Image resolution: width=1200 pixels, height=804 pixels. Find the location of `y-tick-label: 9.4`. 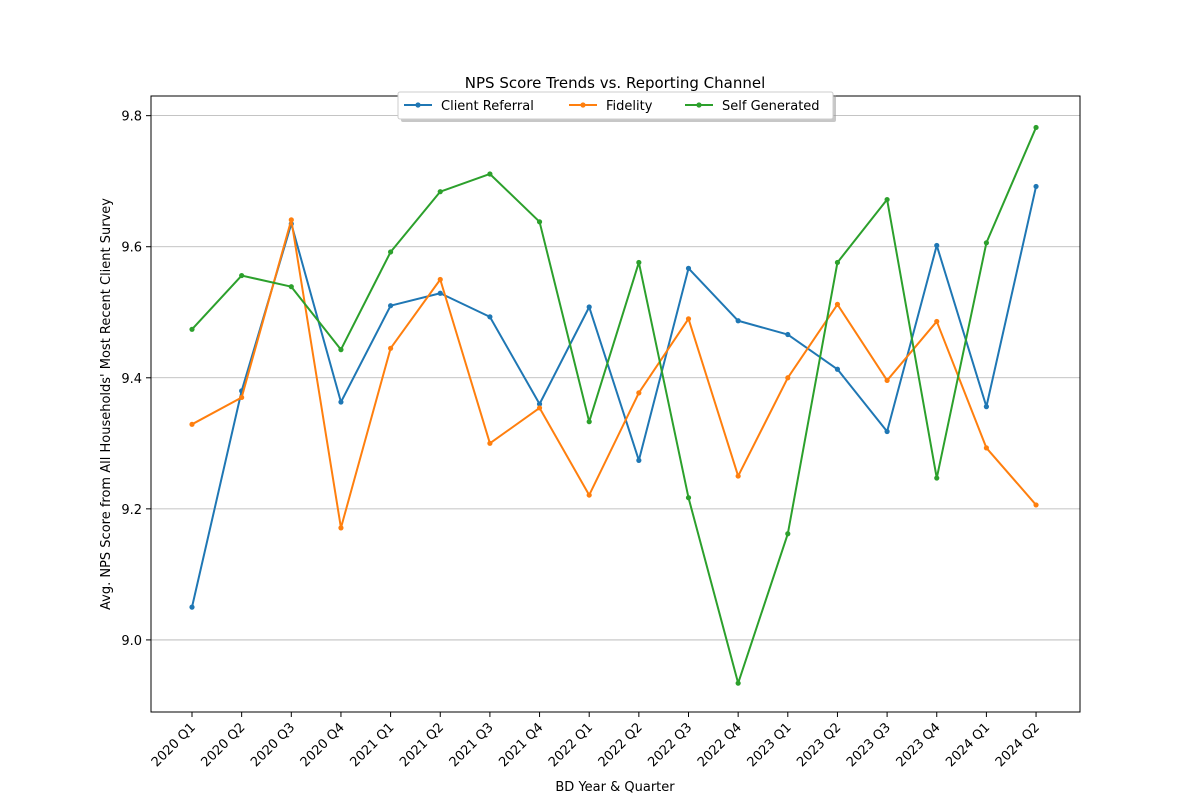

y-tick-label: 9.4 is located at coordinates (131, 379).